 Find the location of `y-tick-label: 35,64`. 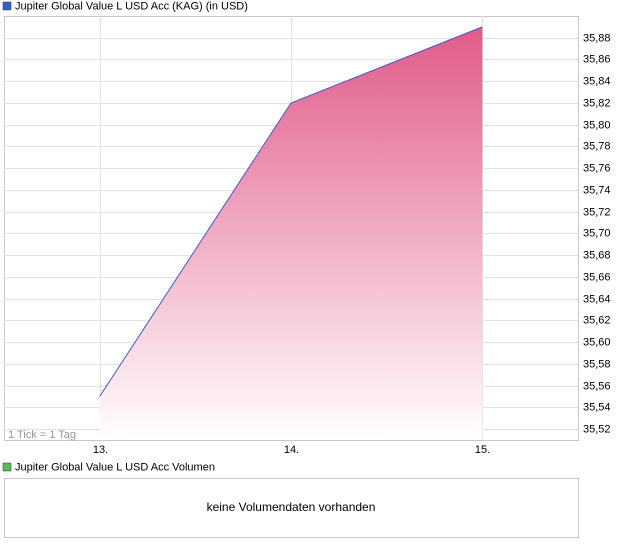

y-tick-label: 35,64 is located at coordinates (597, 299).